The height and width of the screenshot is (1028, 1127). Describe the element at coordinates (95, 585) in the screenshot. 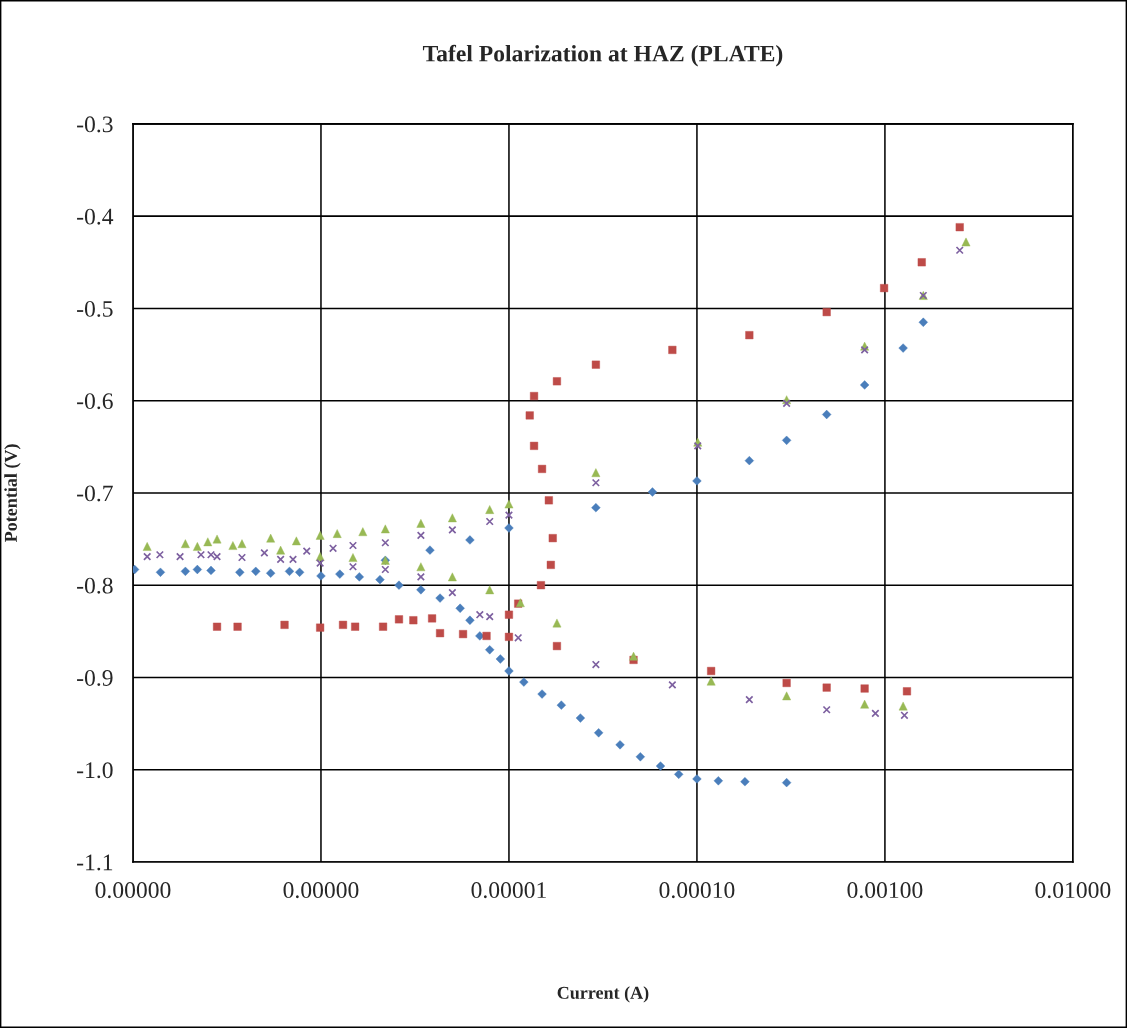

I see `y-tick-label: -0.8` at that location.